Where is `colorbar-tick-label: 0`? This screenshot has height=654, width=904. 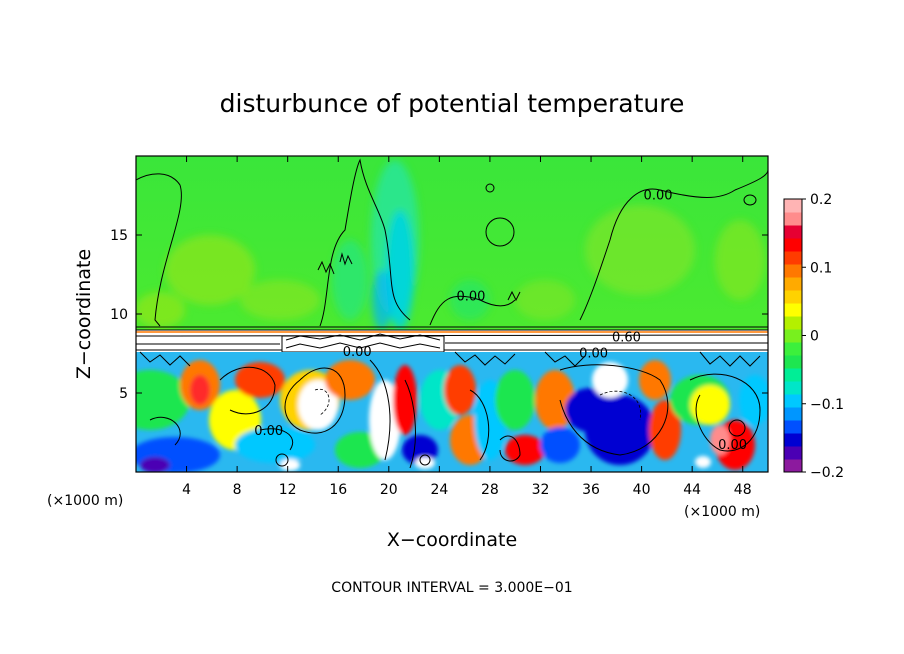 colorbar-tick-label: 0 is located at coordinates (814, 337).